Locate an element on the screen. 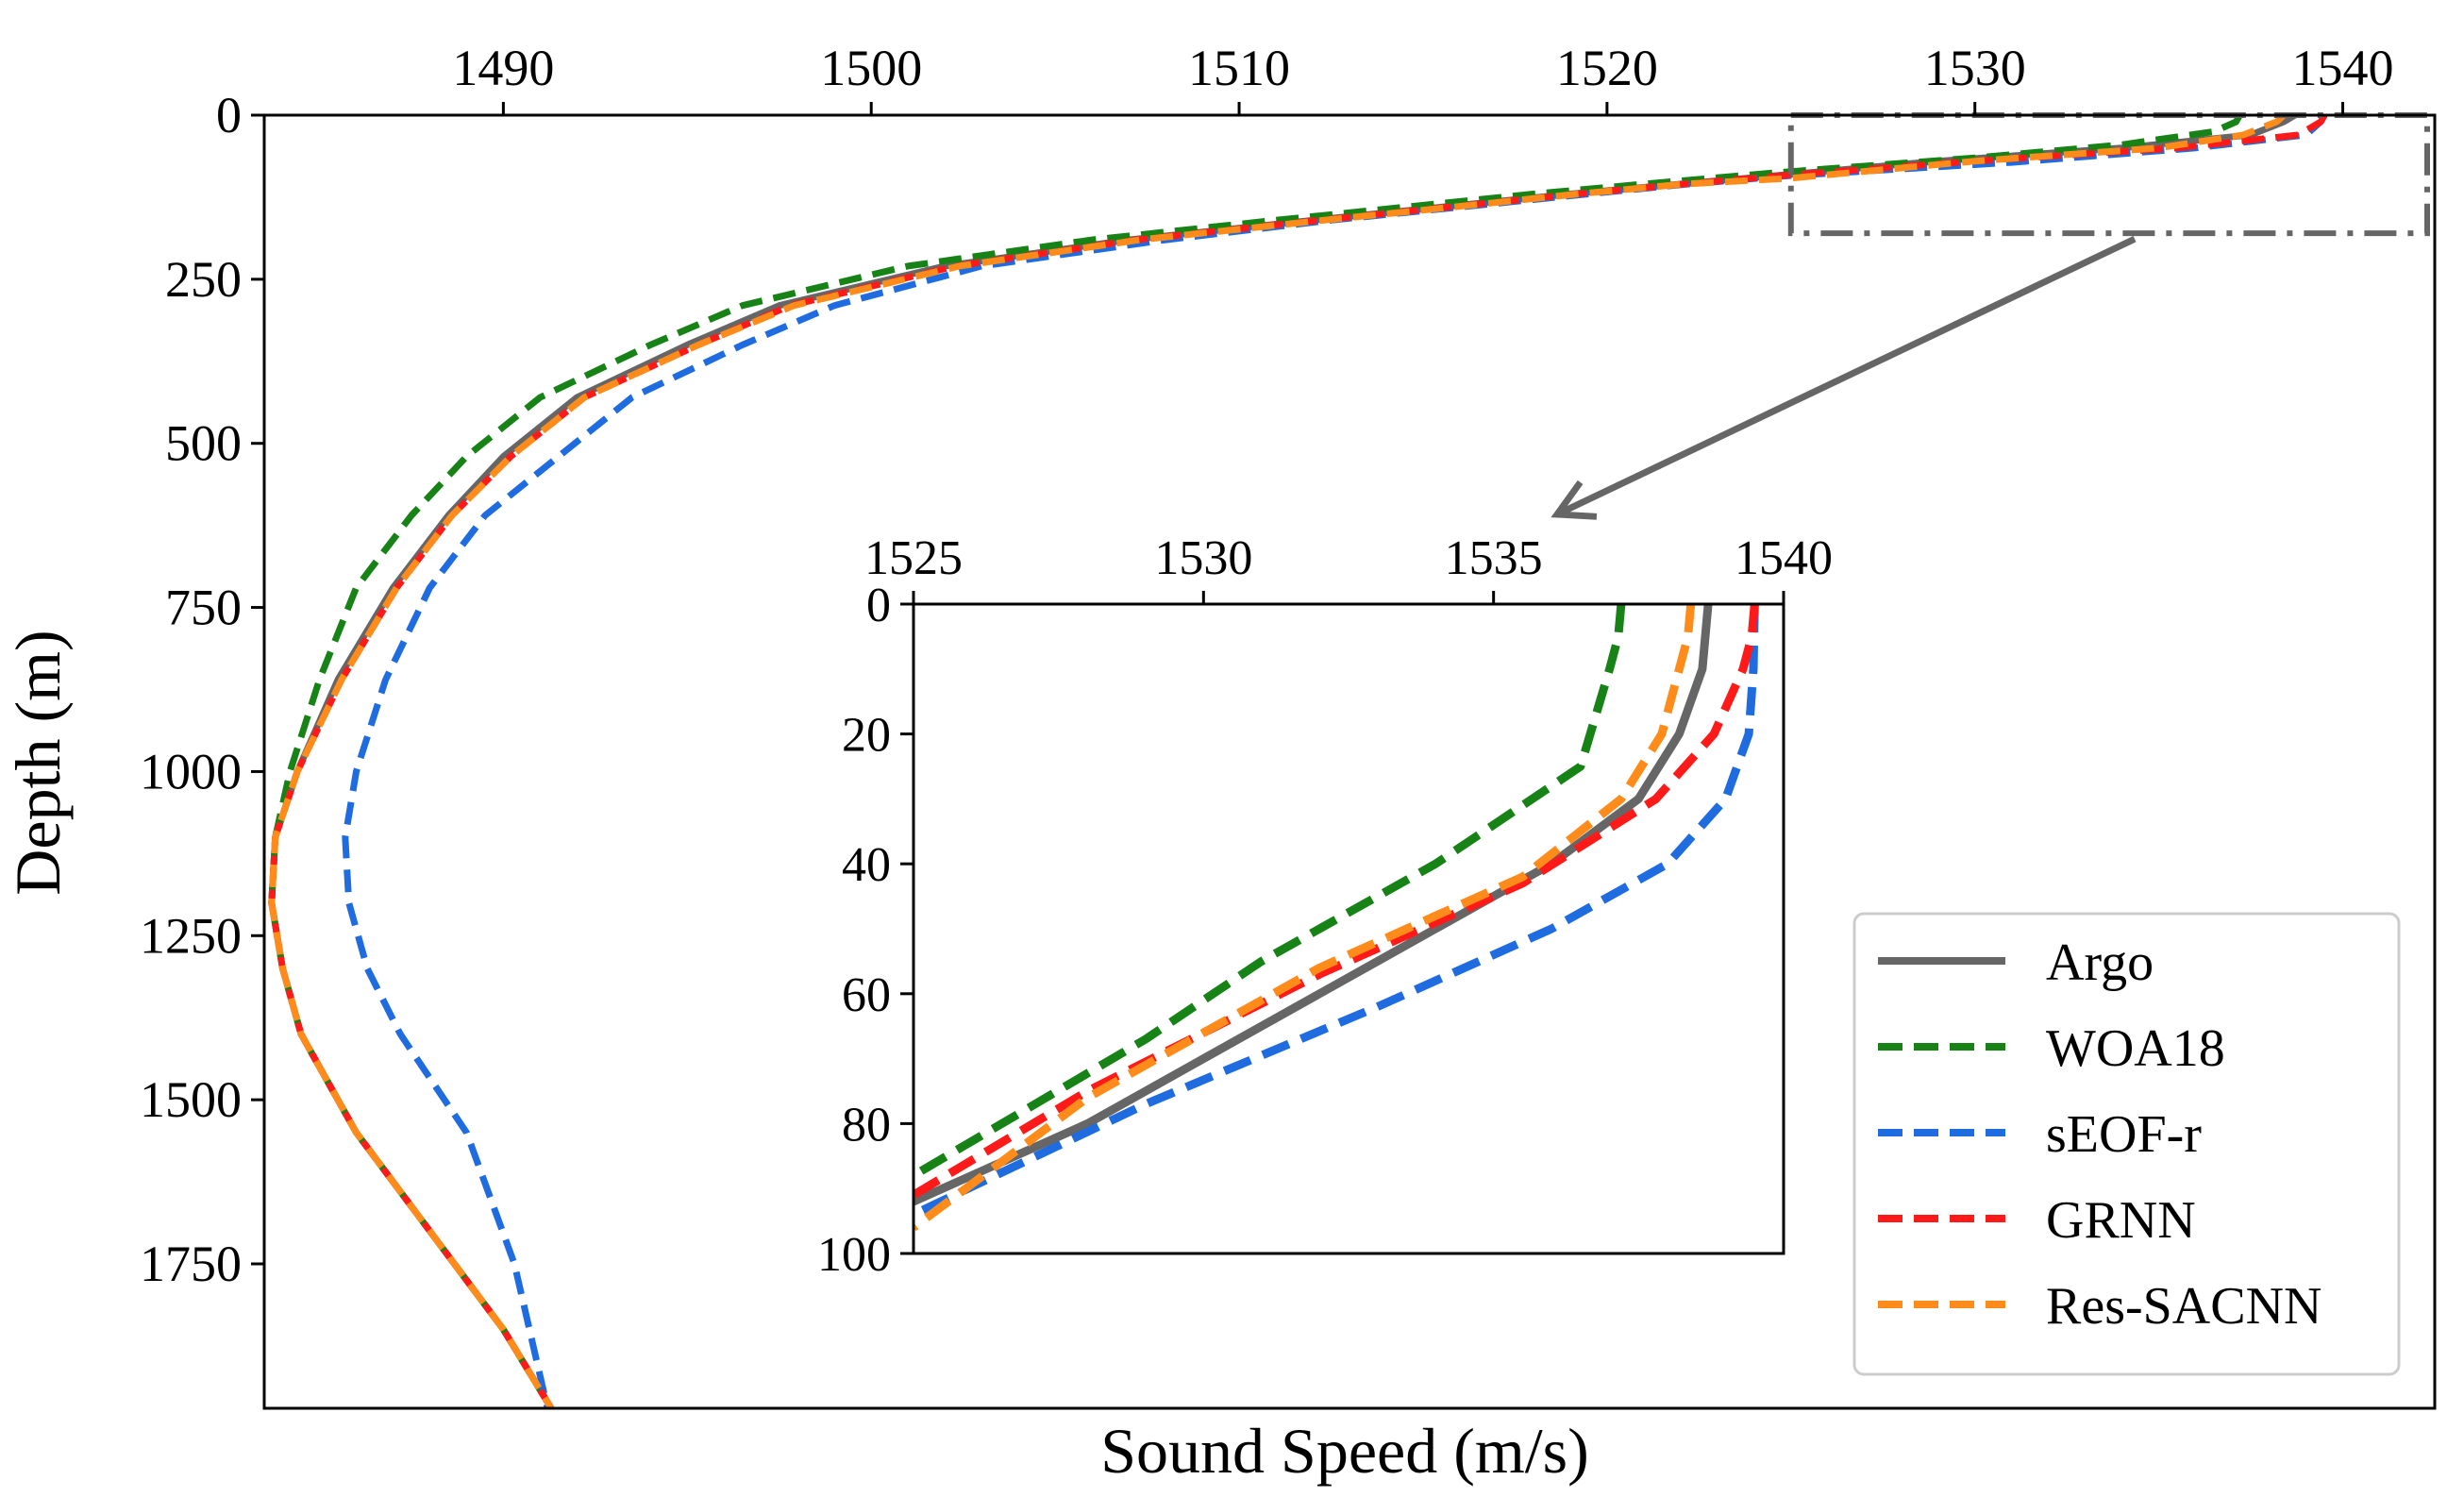 The height and width of the screenshot is (1497, 2464). legend: Argo WOA18 sEOF-r GRNN Res-SACNN is located at coordinates (2126, 1144).